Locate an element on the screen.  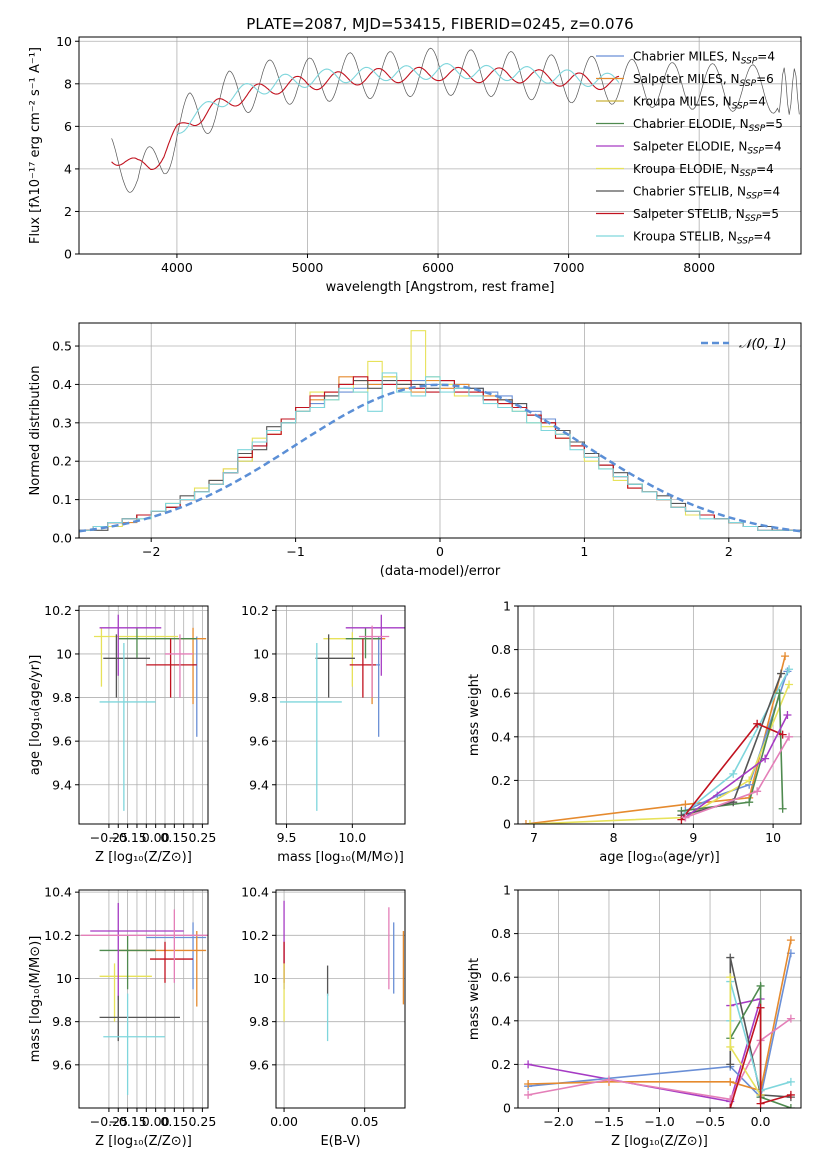
x-tick-label: 0.15 is located at coordinates (174, 837).